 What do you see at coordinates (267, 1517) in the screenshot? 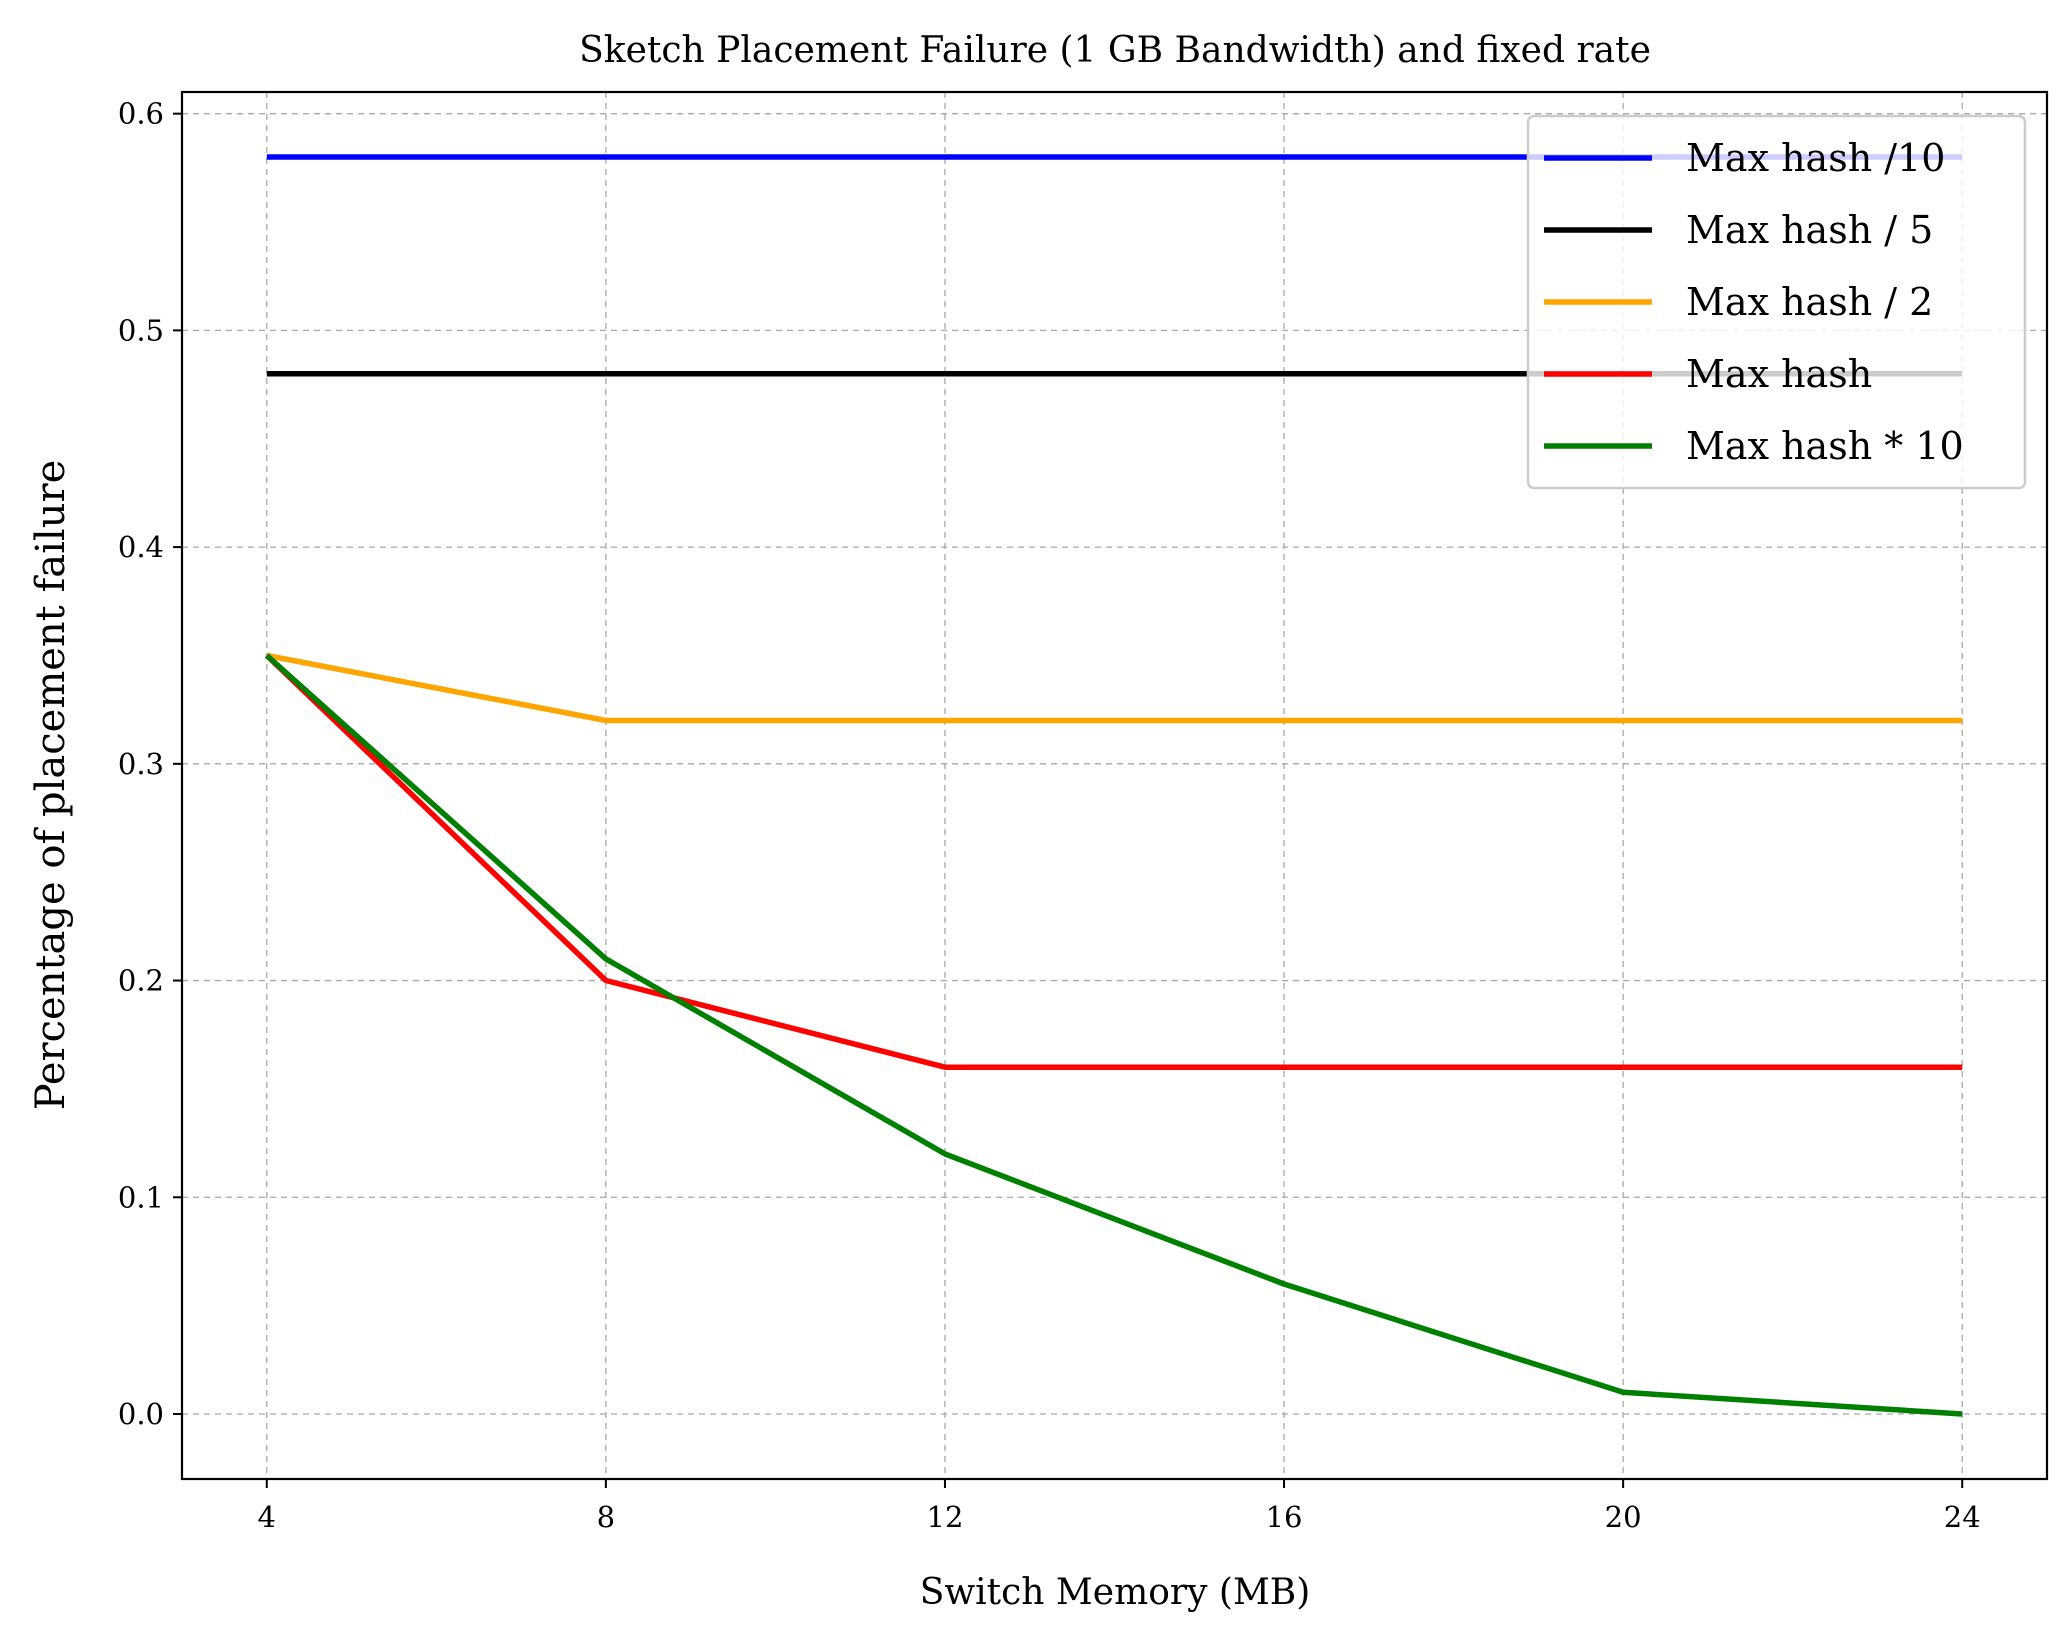
I see `x-tick-label: 4` at bounding box center [267, 1517].